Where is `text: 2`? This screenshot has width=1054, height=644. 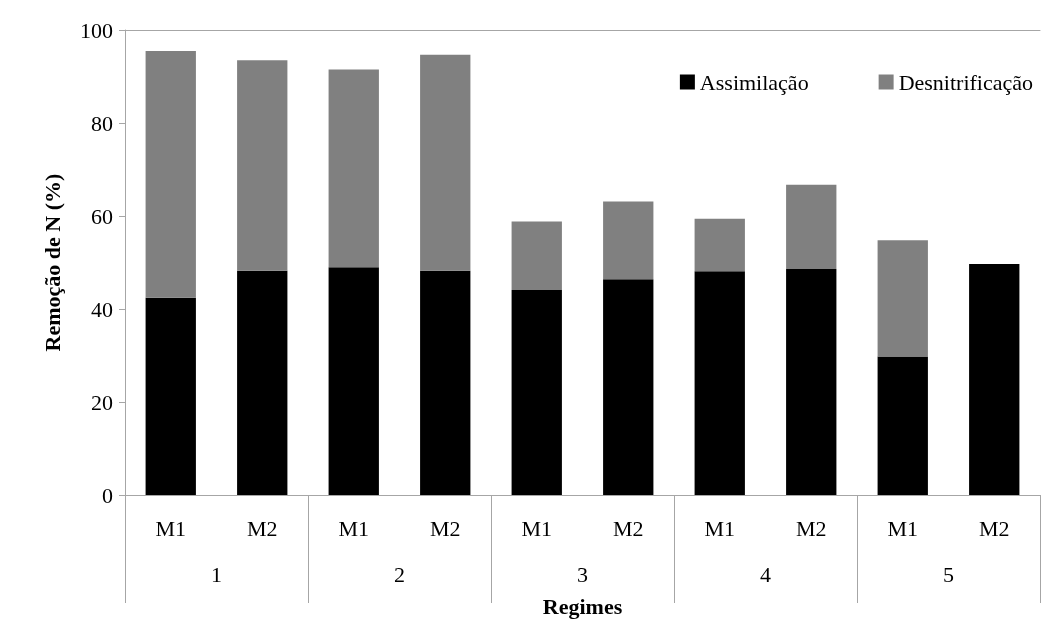 text: 2 is located at coordinates (399, 574).